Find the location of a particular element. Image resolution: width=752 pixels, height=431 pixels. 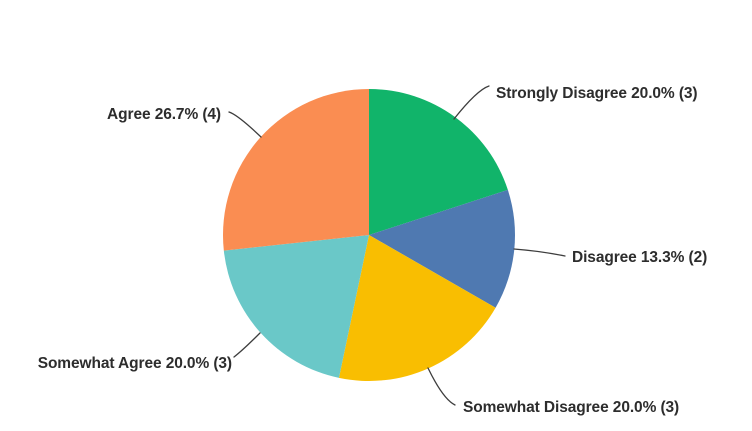

slice-label-strongly-disagree: Strongly Disagree 20.0% (3) is located at coordinates (597, 93).